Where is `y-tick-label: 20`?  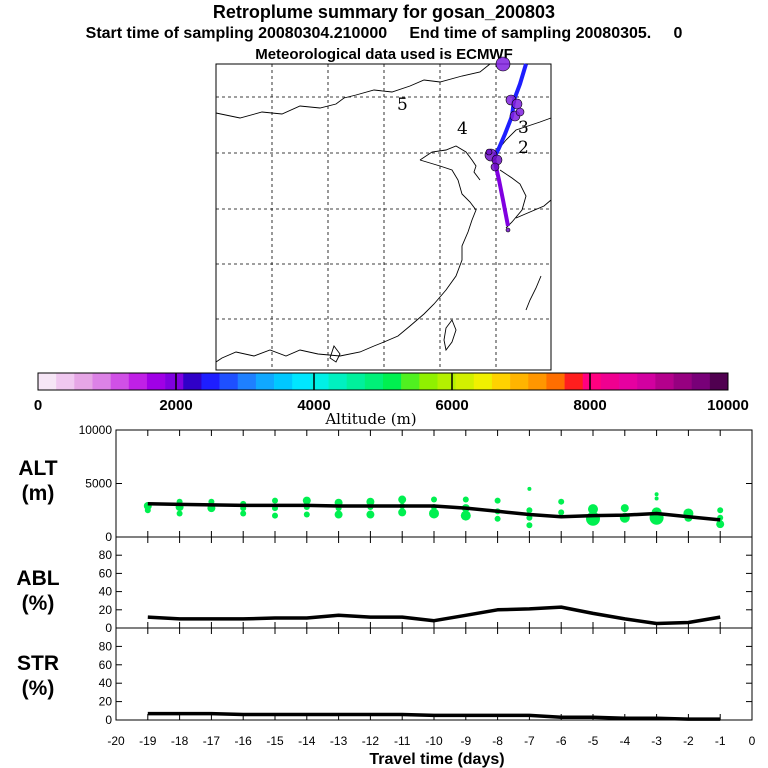
y-tick-label: 20 is located at coordinates (106, 610).